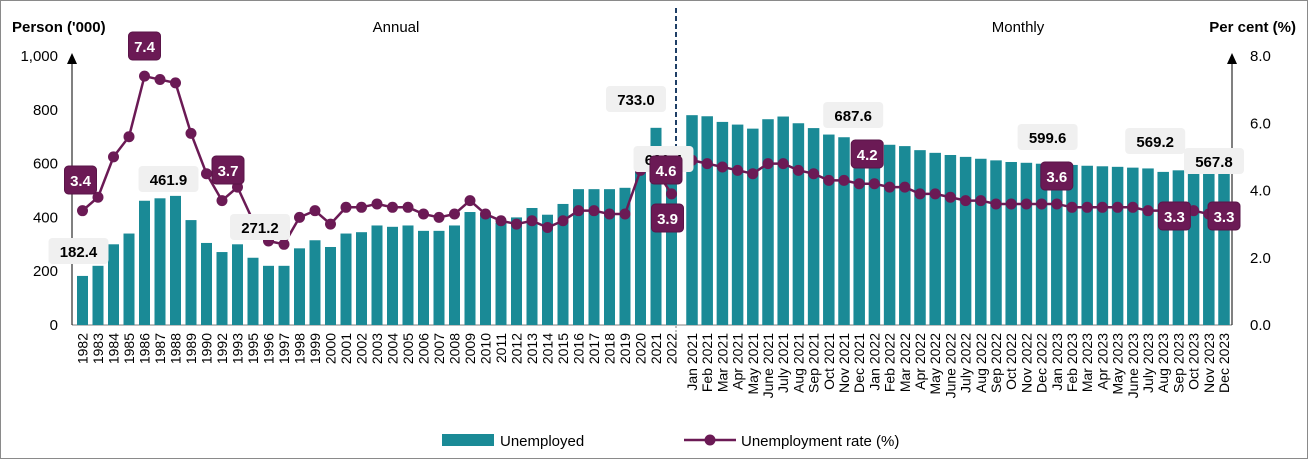 This screenshot has height=459, width=1308. What do you see at coordinates (393, 348) in the screenshot?
I see `x-tick-label: 2004` at bounding box center [393, 348].